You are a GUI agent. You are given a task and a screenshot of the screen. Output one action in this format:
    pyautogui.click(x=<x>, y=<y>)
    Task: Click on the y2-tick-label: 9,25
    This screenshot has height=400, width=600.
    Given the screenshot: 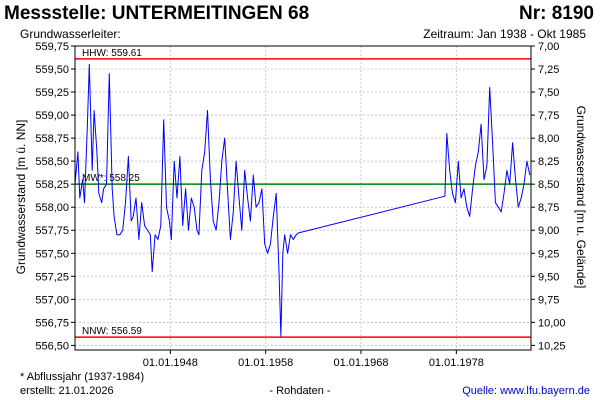 What is the action you would take?
    pyautogui.click(x=548, y=254)
    